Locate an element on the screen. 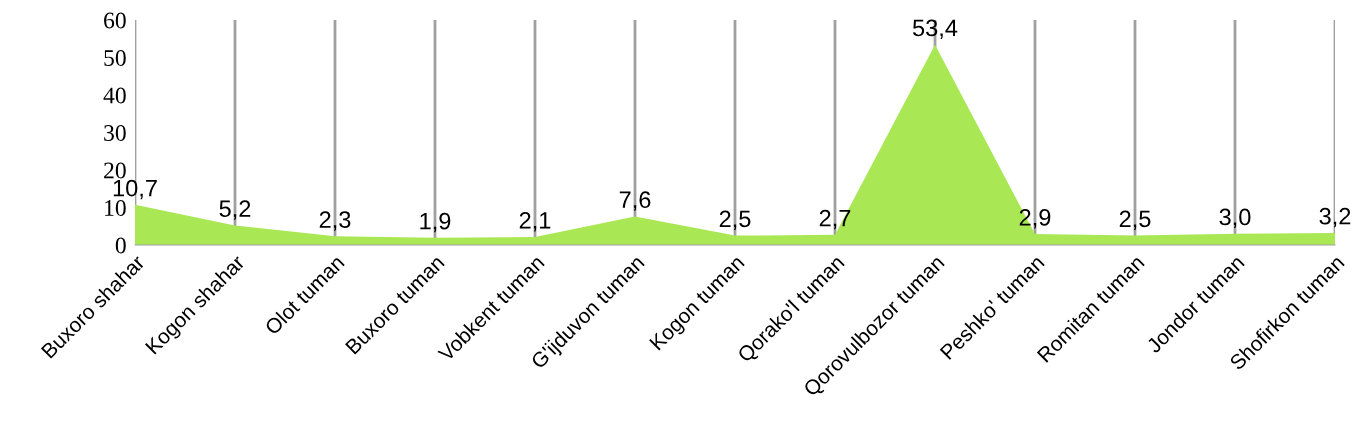  data-label: 7,6 is located at coordinates (635, 201).